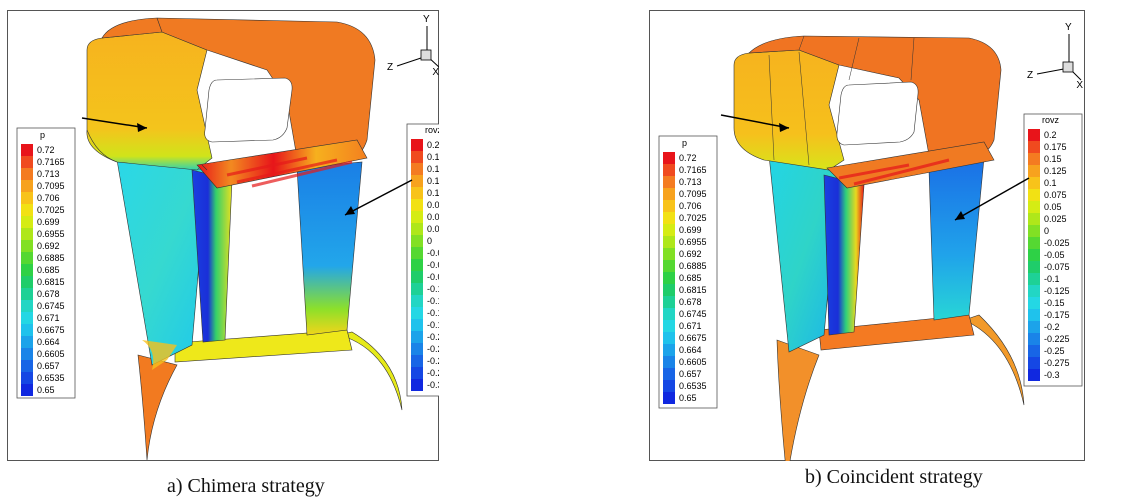  Describe the element at coordinates (693, 266) in the screenshot. I see `colorbar-tick-label: 0.6885` at that location.